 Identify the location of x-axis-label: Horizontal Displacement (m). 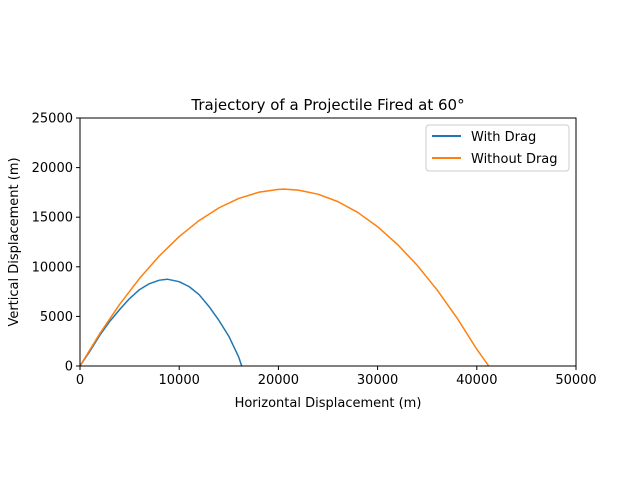
(328, 403).